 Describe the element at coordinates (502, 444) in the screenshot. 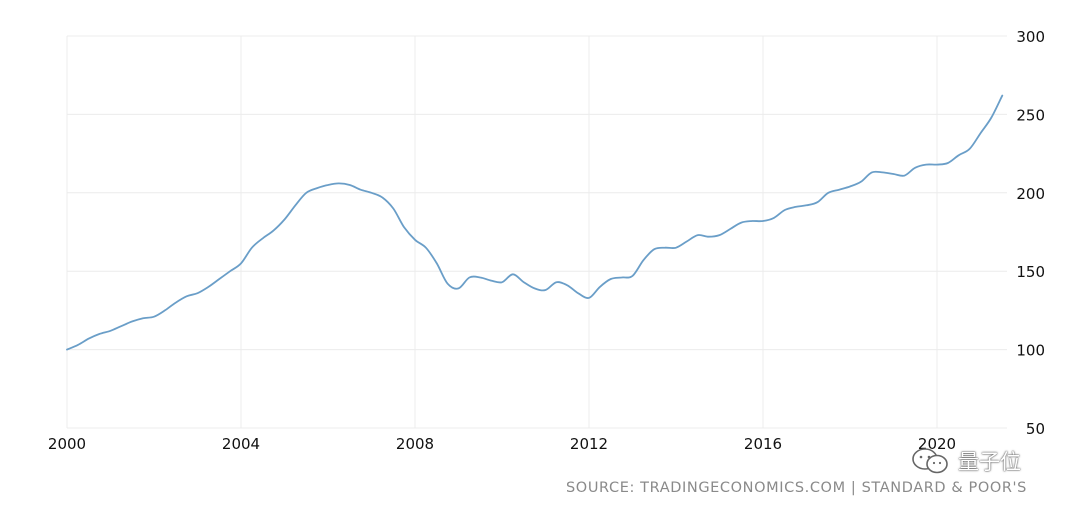

I see `x-axis-tick-labels: 2000 2004 2008 2012 2016 2020` at that location.